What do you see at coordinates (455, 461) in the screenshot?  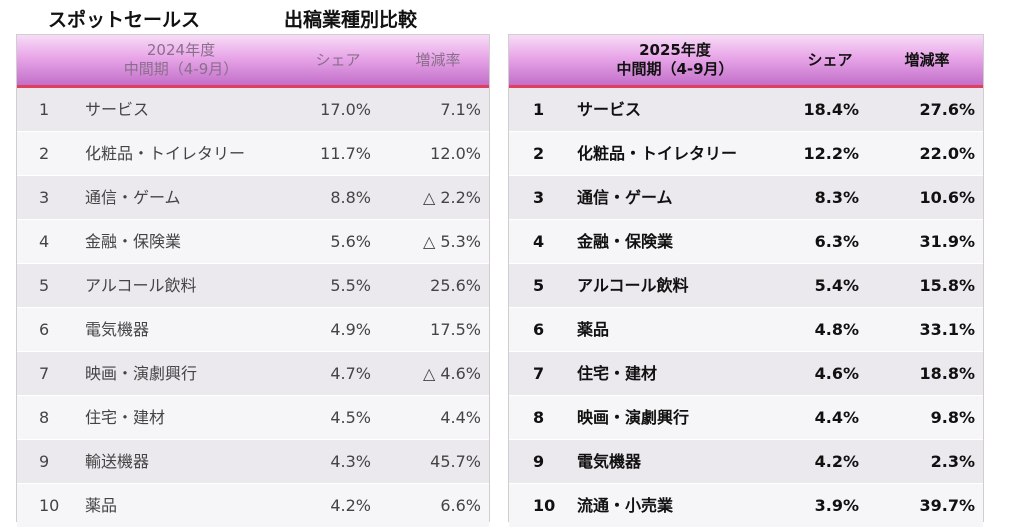 I see `change-cell: 45.7%` at bounding box center [455, 461].